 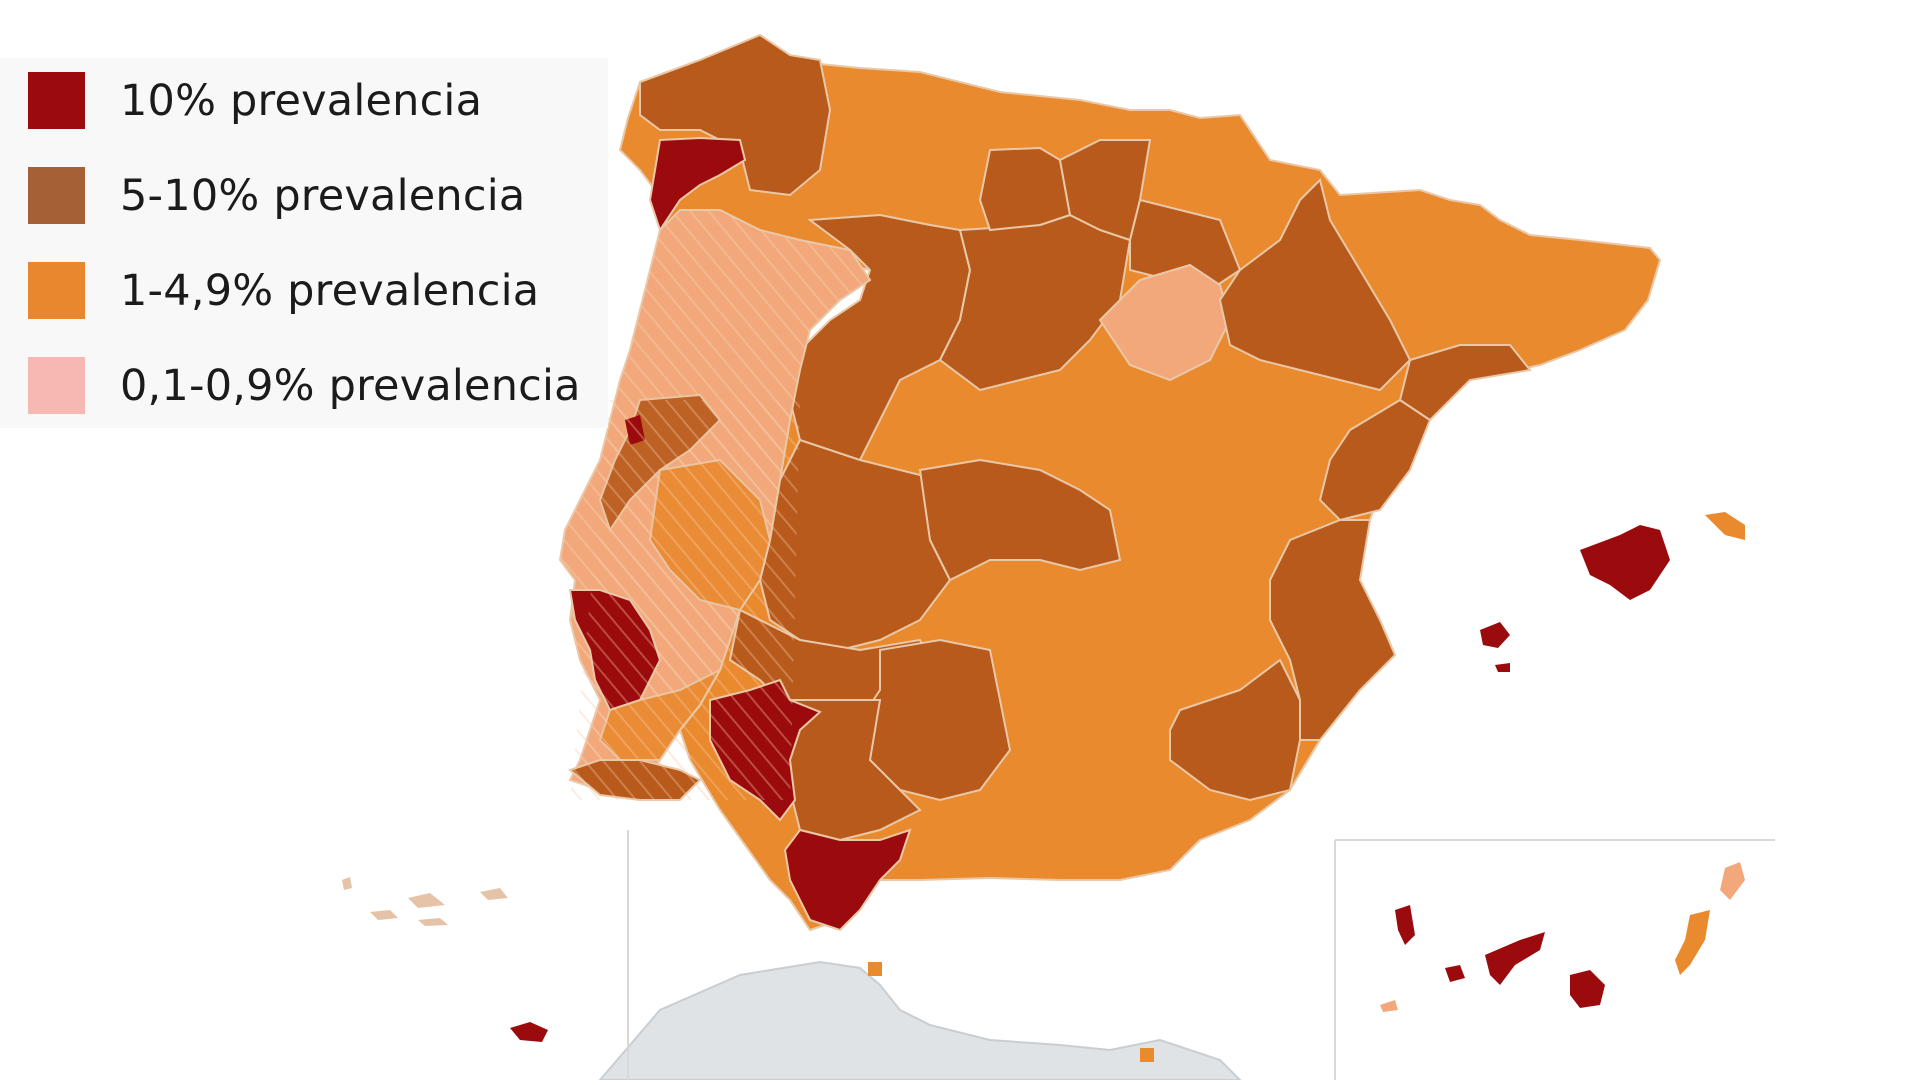 I want to click on region-pontevedra, so click(x=697, y=184).